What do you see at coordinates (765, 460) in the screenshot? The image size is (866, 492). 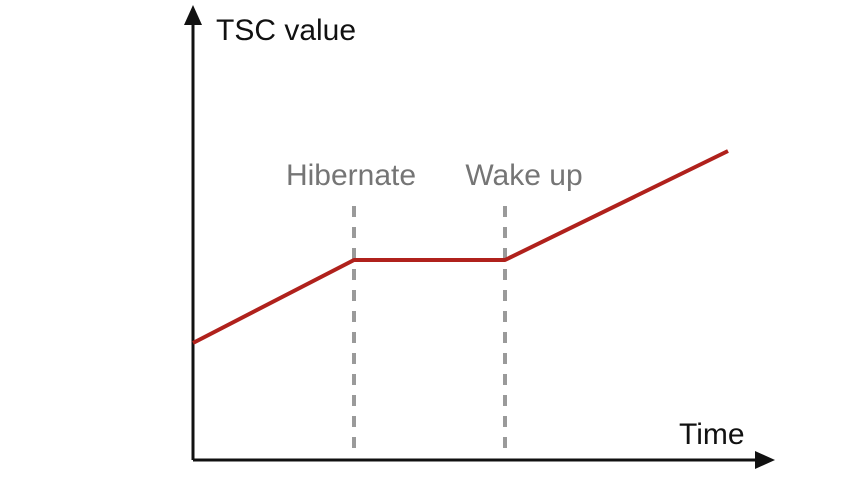 I see `x-axis-arrowhead` at bounding box center [765, 460].